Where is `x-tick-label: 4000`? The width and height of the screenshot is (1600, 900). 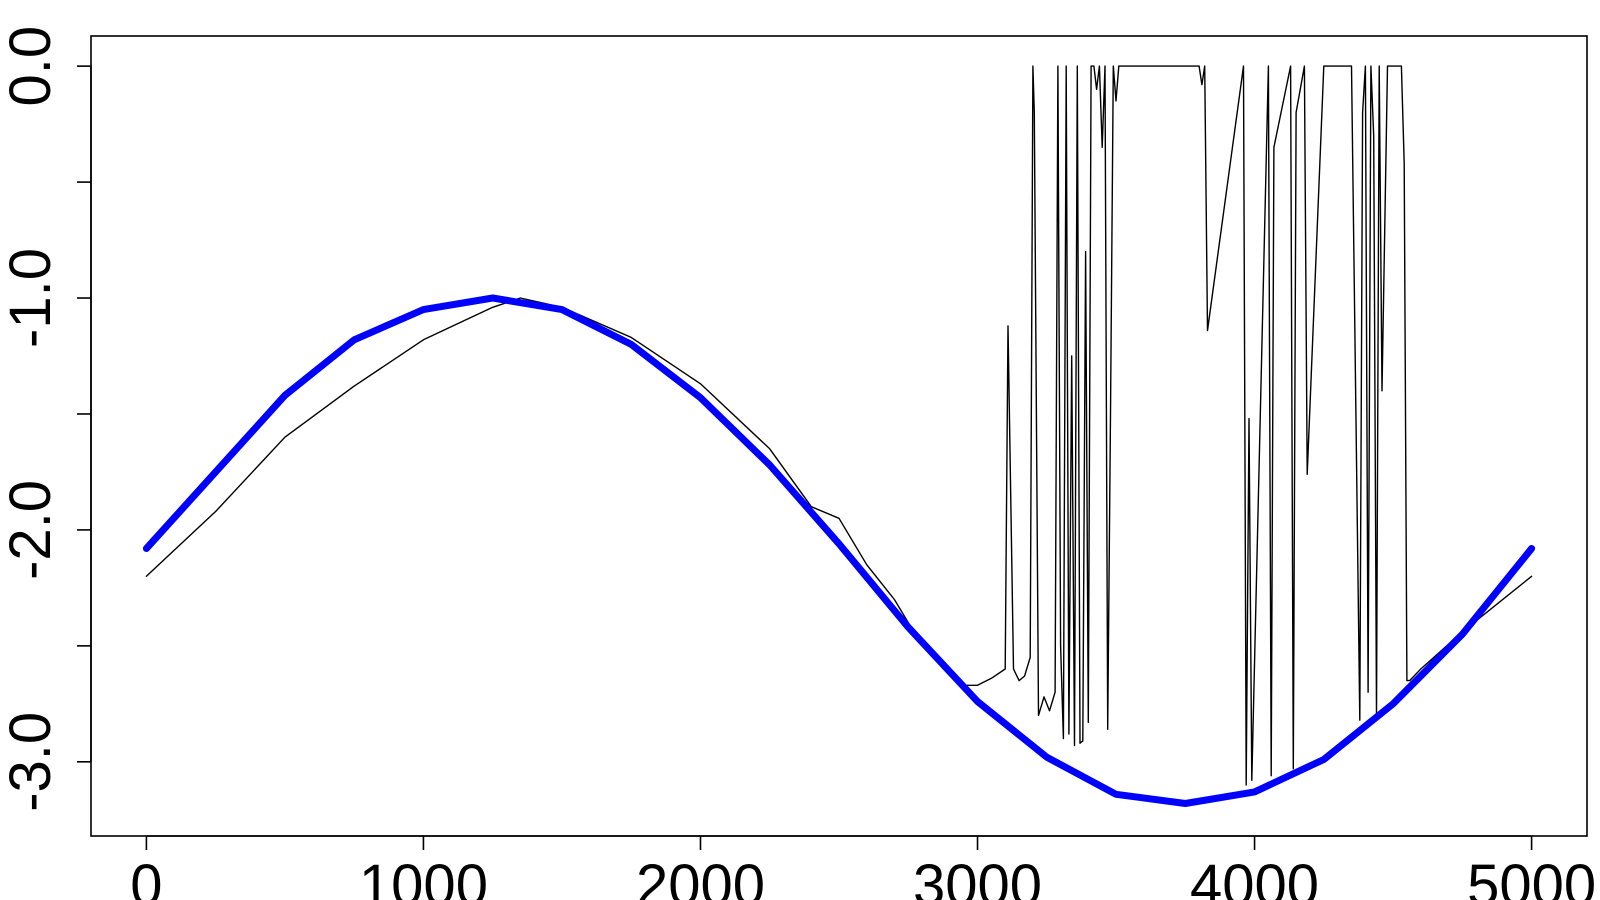 x-tick-label: 4000 is located at coordinates (1254, 876).